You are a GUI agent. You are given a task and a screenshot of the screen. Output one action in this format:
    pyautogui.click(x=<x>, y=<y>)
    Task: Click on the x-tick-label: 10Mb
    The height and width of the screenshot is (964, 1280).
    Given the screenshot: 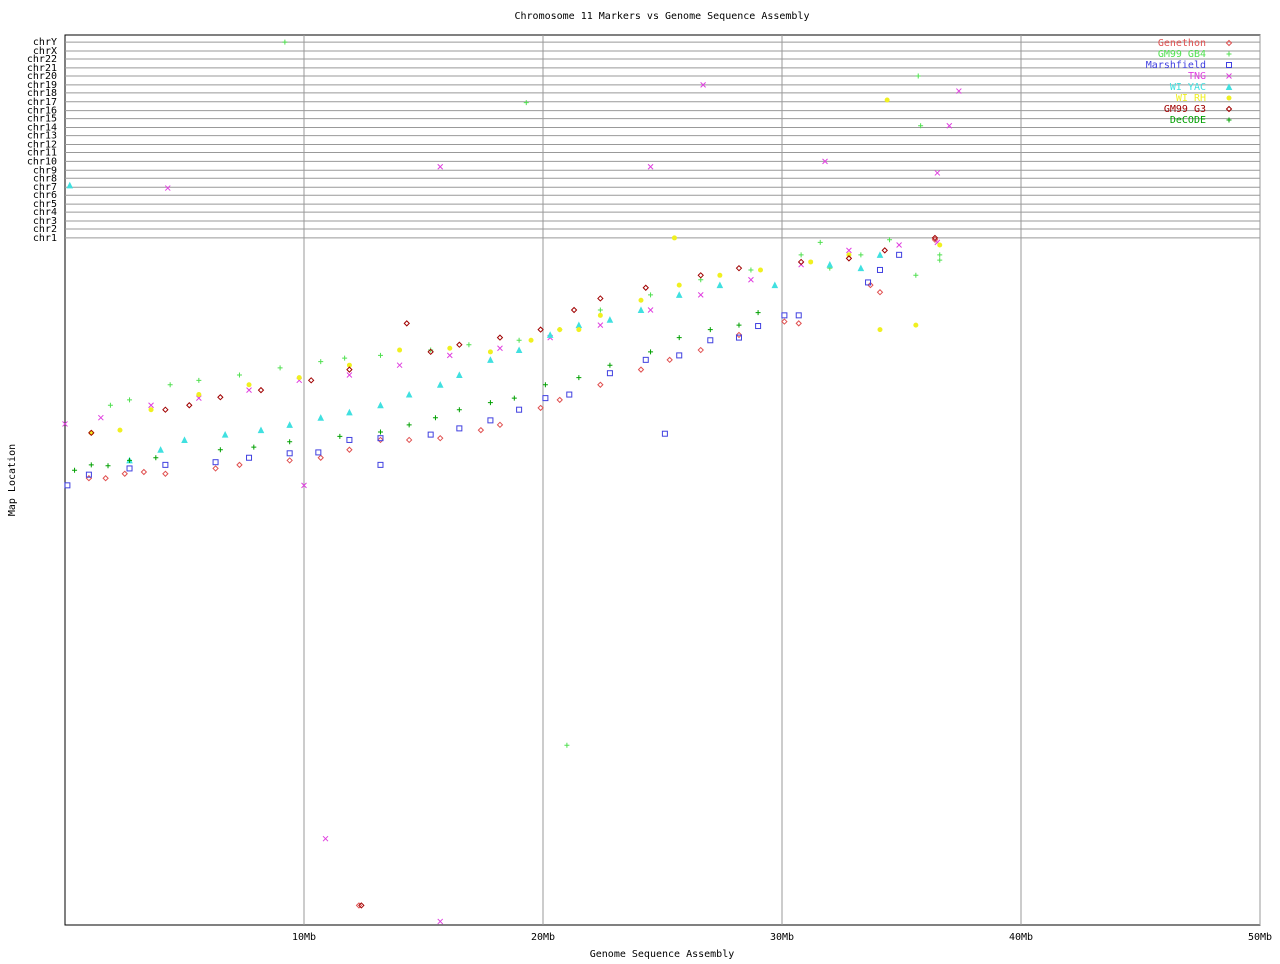 What is the action you would take?
    pyautogui.click(x=304, y=937)
    